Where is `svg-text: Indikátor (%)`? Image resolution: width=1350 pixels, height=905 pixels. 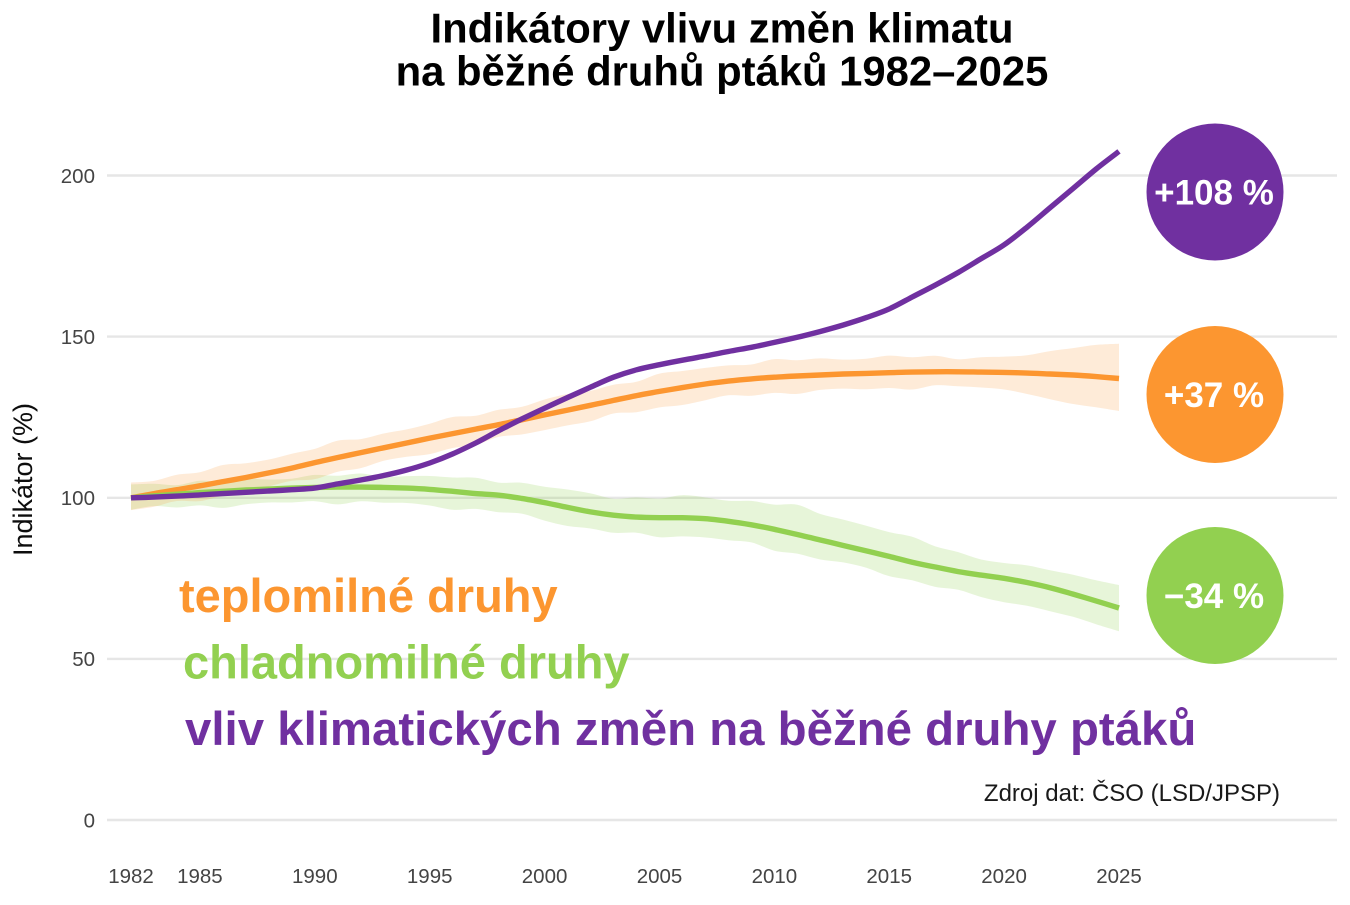 svg-text: Indikátor (%) is located at coordinates (23, 479).